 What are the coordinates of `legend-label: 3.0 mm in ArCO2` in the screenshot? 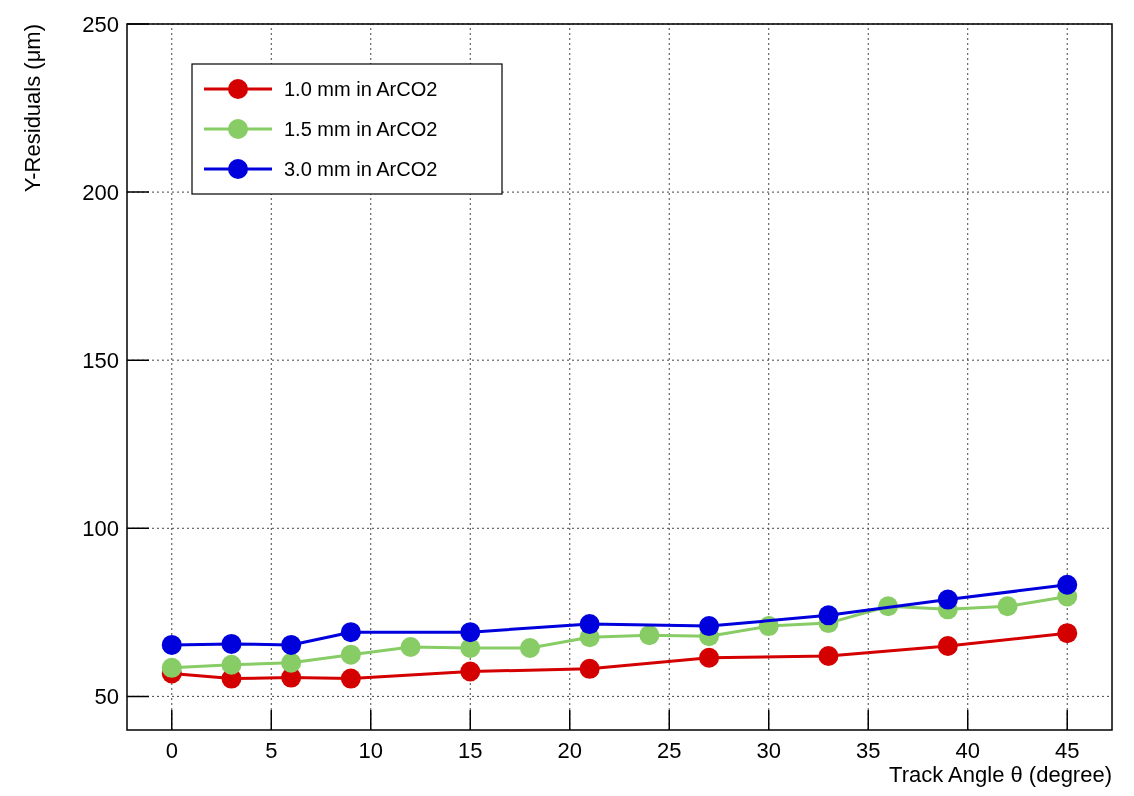 It's located at (361, 169).